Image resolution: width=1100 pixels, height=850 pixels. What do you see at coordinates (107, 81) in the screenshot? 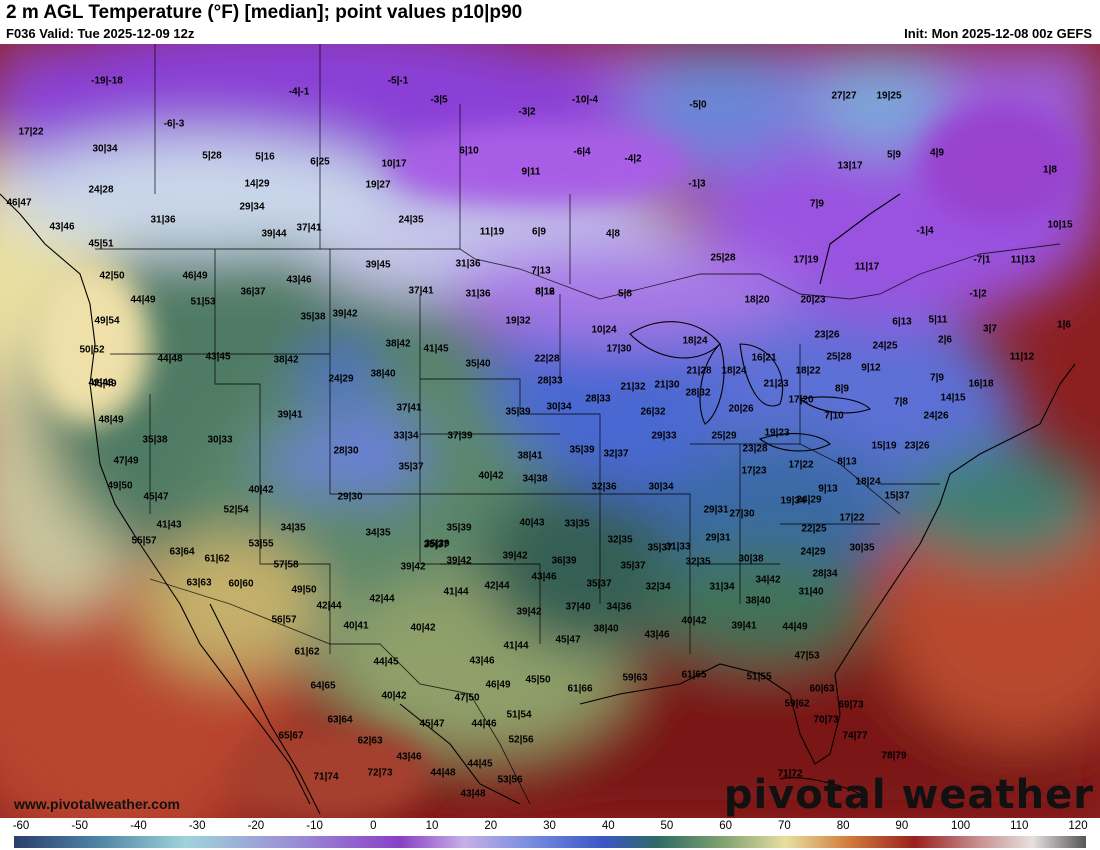
I see `point-value-label: -19|-18` at bounding box center [107, 81].